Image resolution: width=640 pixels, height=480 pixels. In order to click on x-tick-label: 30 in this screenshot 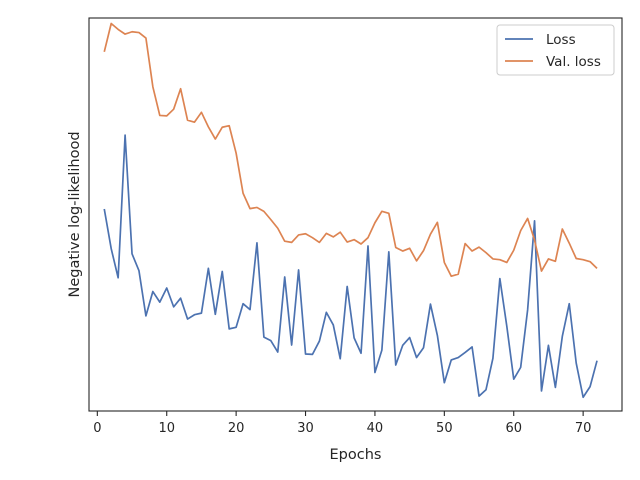, I will do `click(305, 428)`.